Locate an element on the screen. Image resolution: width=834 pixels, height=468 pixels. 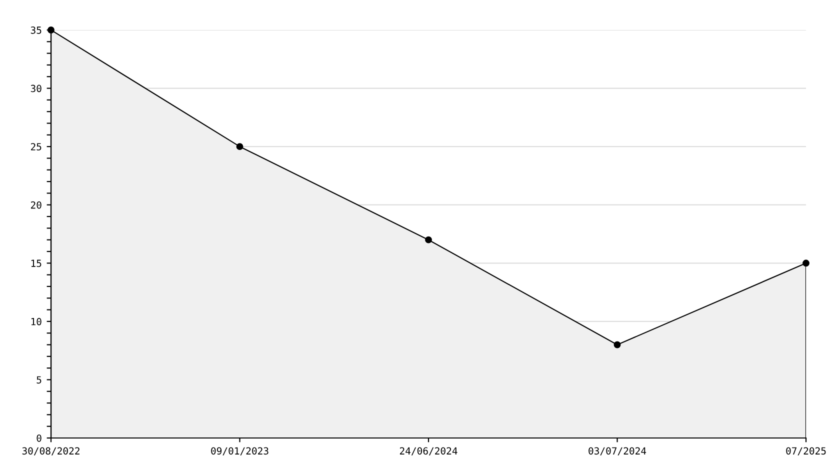
x-tick-label: 09/01/2023 is located at coordinates (239, 451).